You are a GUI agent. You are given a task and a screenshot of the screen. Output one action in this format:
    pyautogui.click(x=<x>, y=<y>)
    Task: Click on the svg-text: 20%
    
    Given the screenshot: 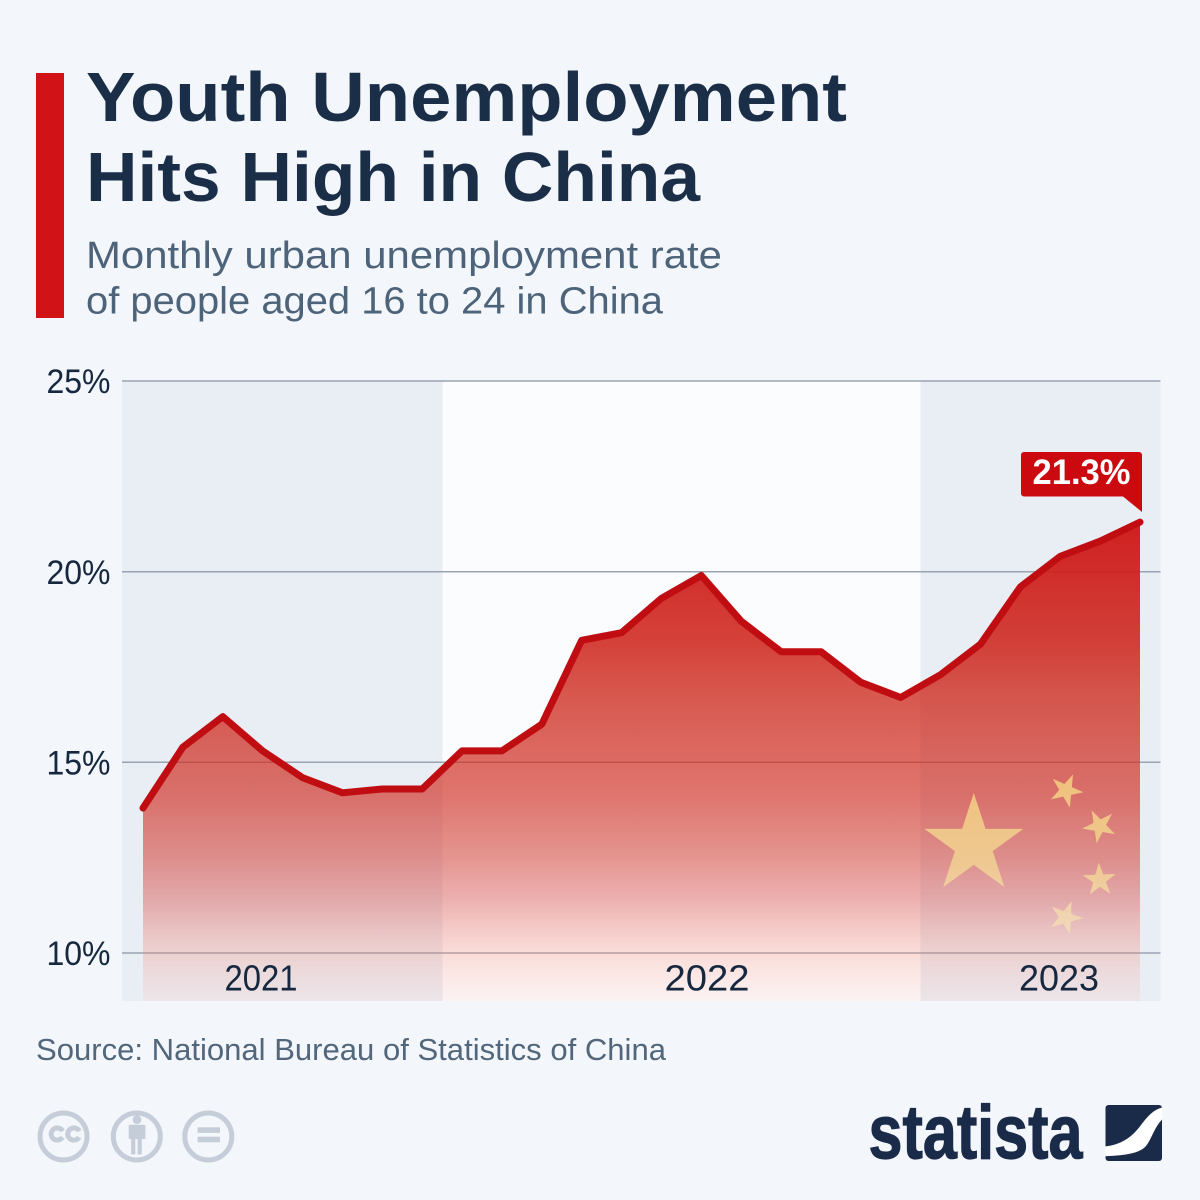 What is the action you would take?
    pyautogui.click(x=79, y=573)
    